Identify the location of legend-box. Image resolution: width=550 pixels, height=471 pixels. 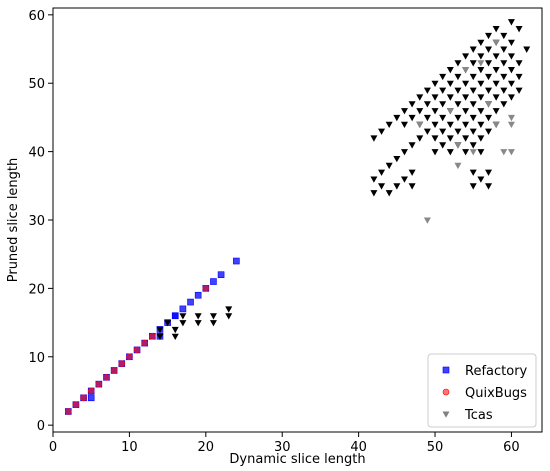
(482, 390).